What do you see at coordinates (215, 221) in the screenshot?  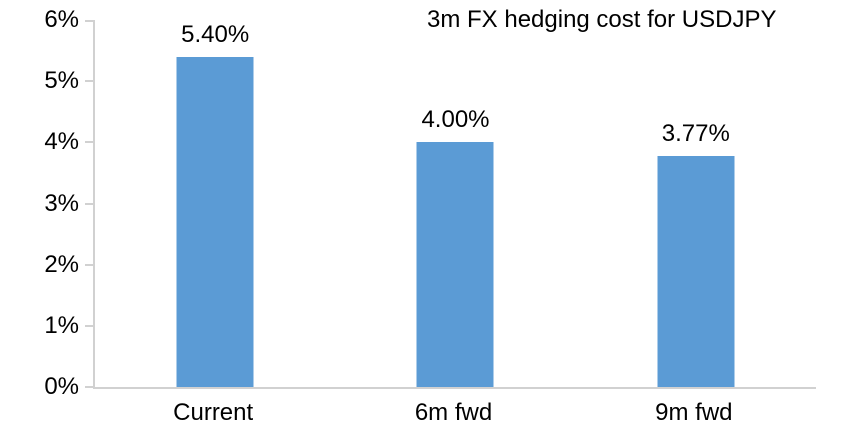 I see `bar-current` at bounding box center [215, 221].